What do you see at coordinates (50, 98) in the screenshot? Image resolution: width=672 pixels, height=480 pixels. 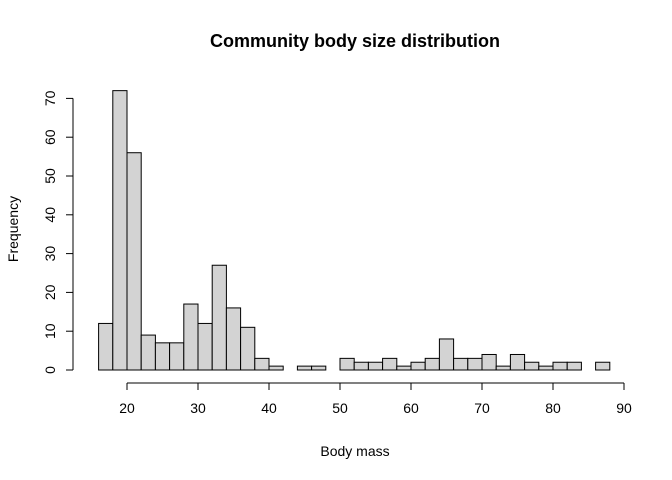 I see `y-tick-label: 70` at bounding box center [50, 98].